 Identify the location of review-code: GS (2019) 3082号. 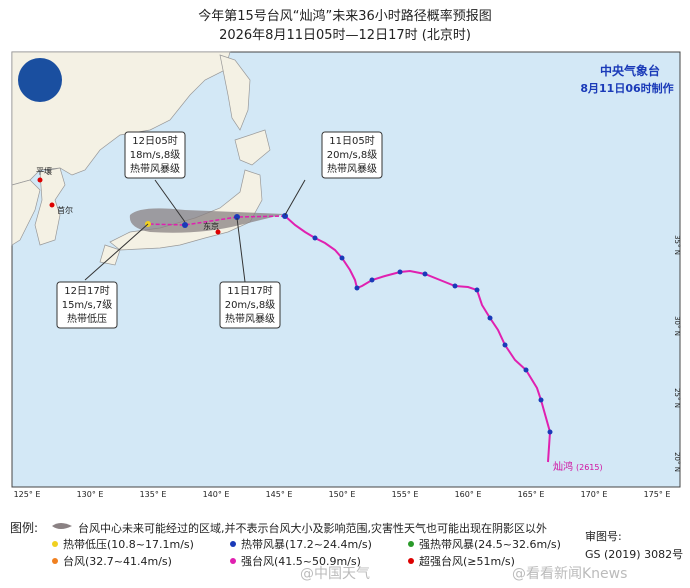
(634, 554).